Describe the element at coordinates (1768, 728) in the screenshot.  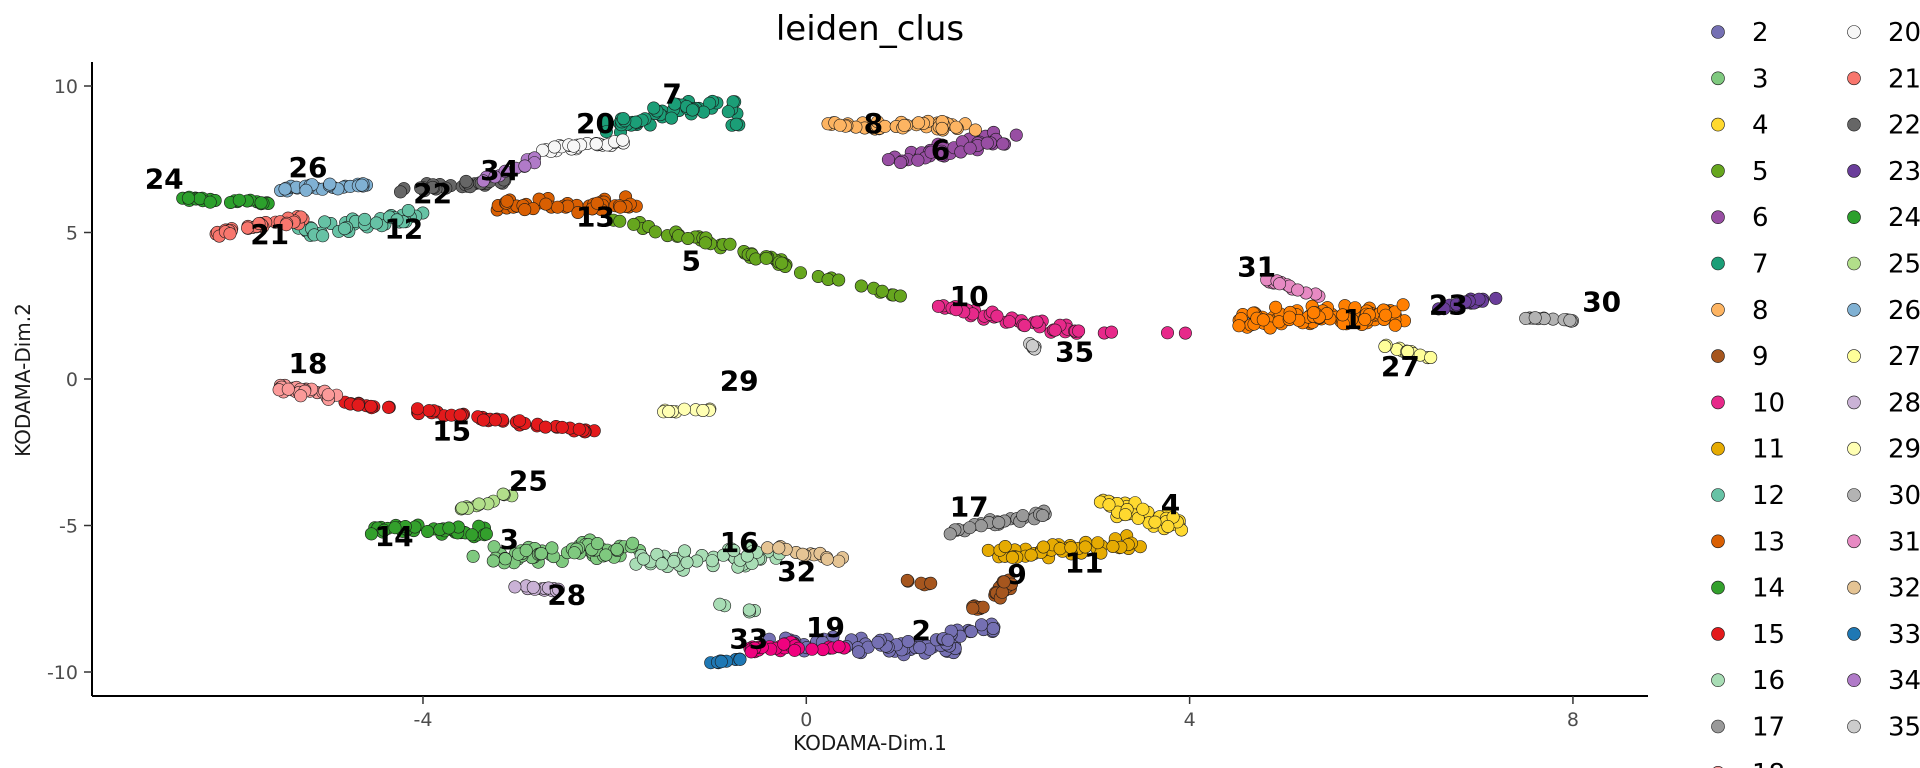
I see `legend-label: 17` at that location.